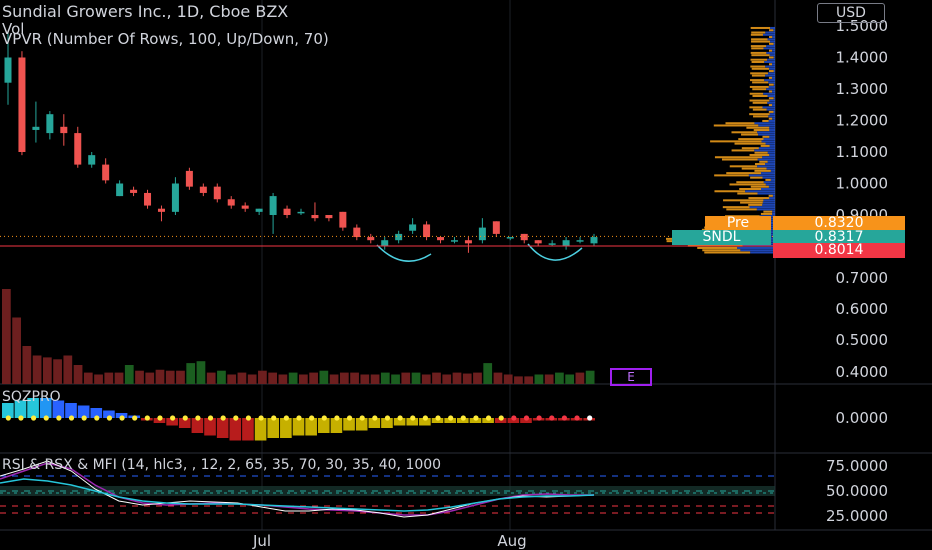 Image resolution: width=932 pixels, height=550 pixels. Describe the element at coordinates (404, 253) in the screenshot. I see `cup-arc` at that location.